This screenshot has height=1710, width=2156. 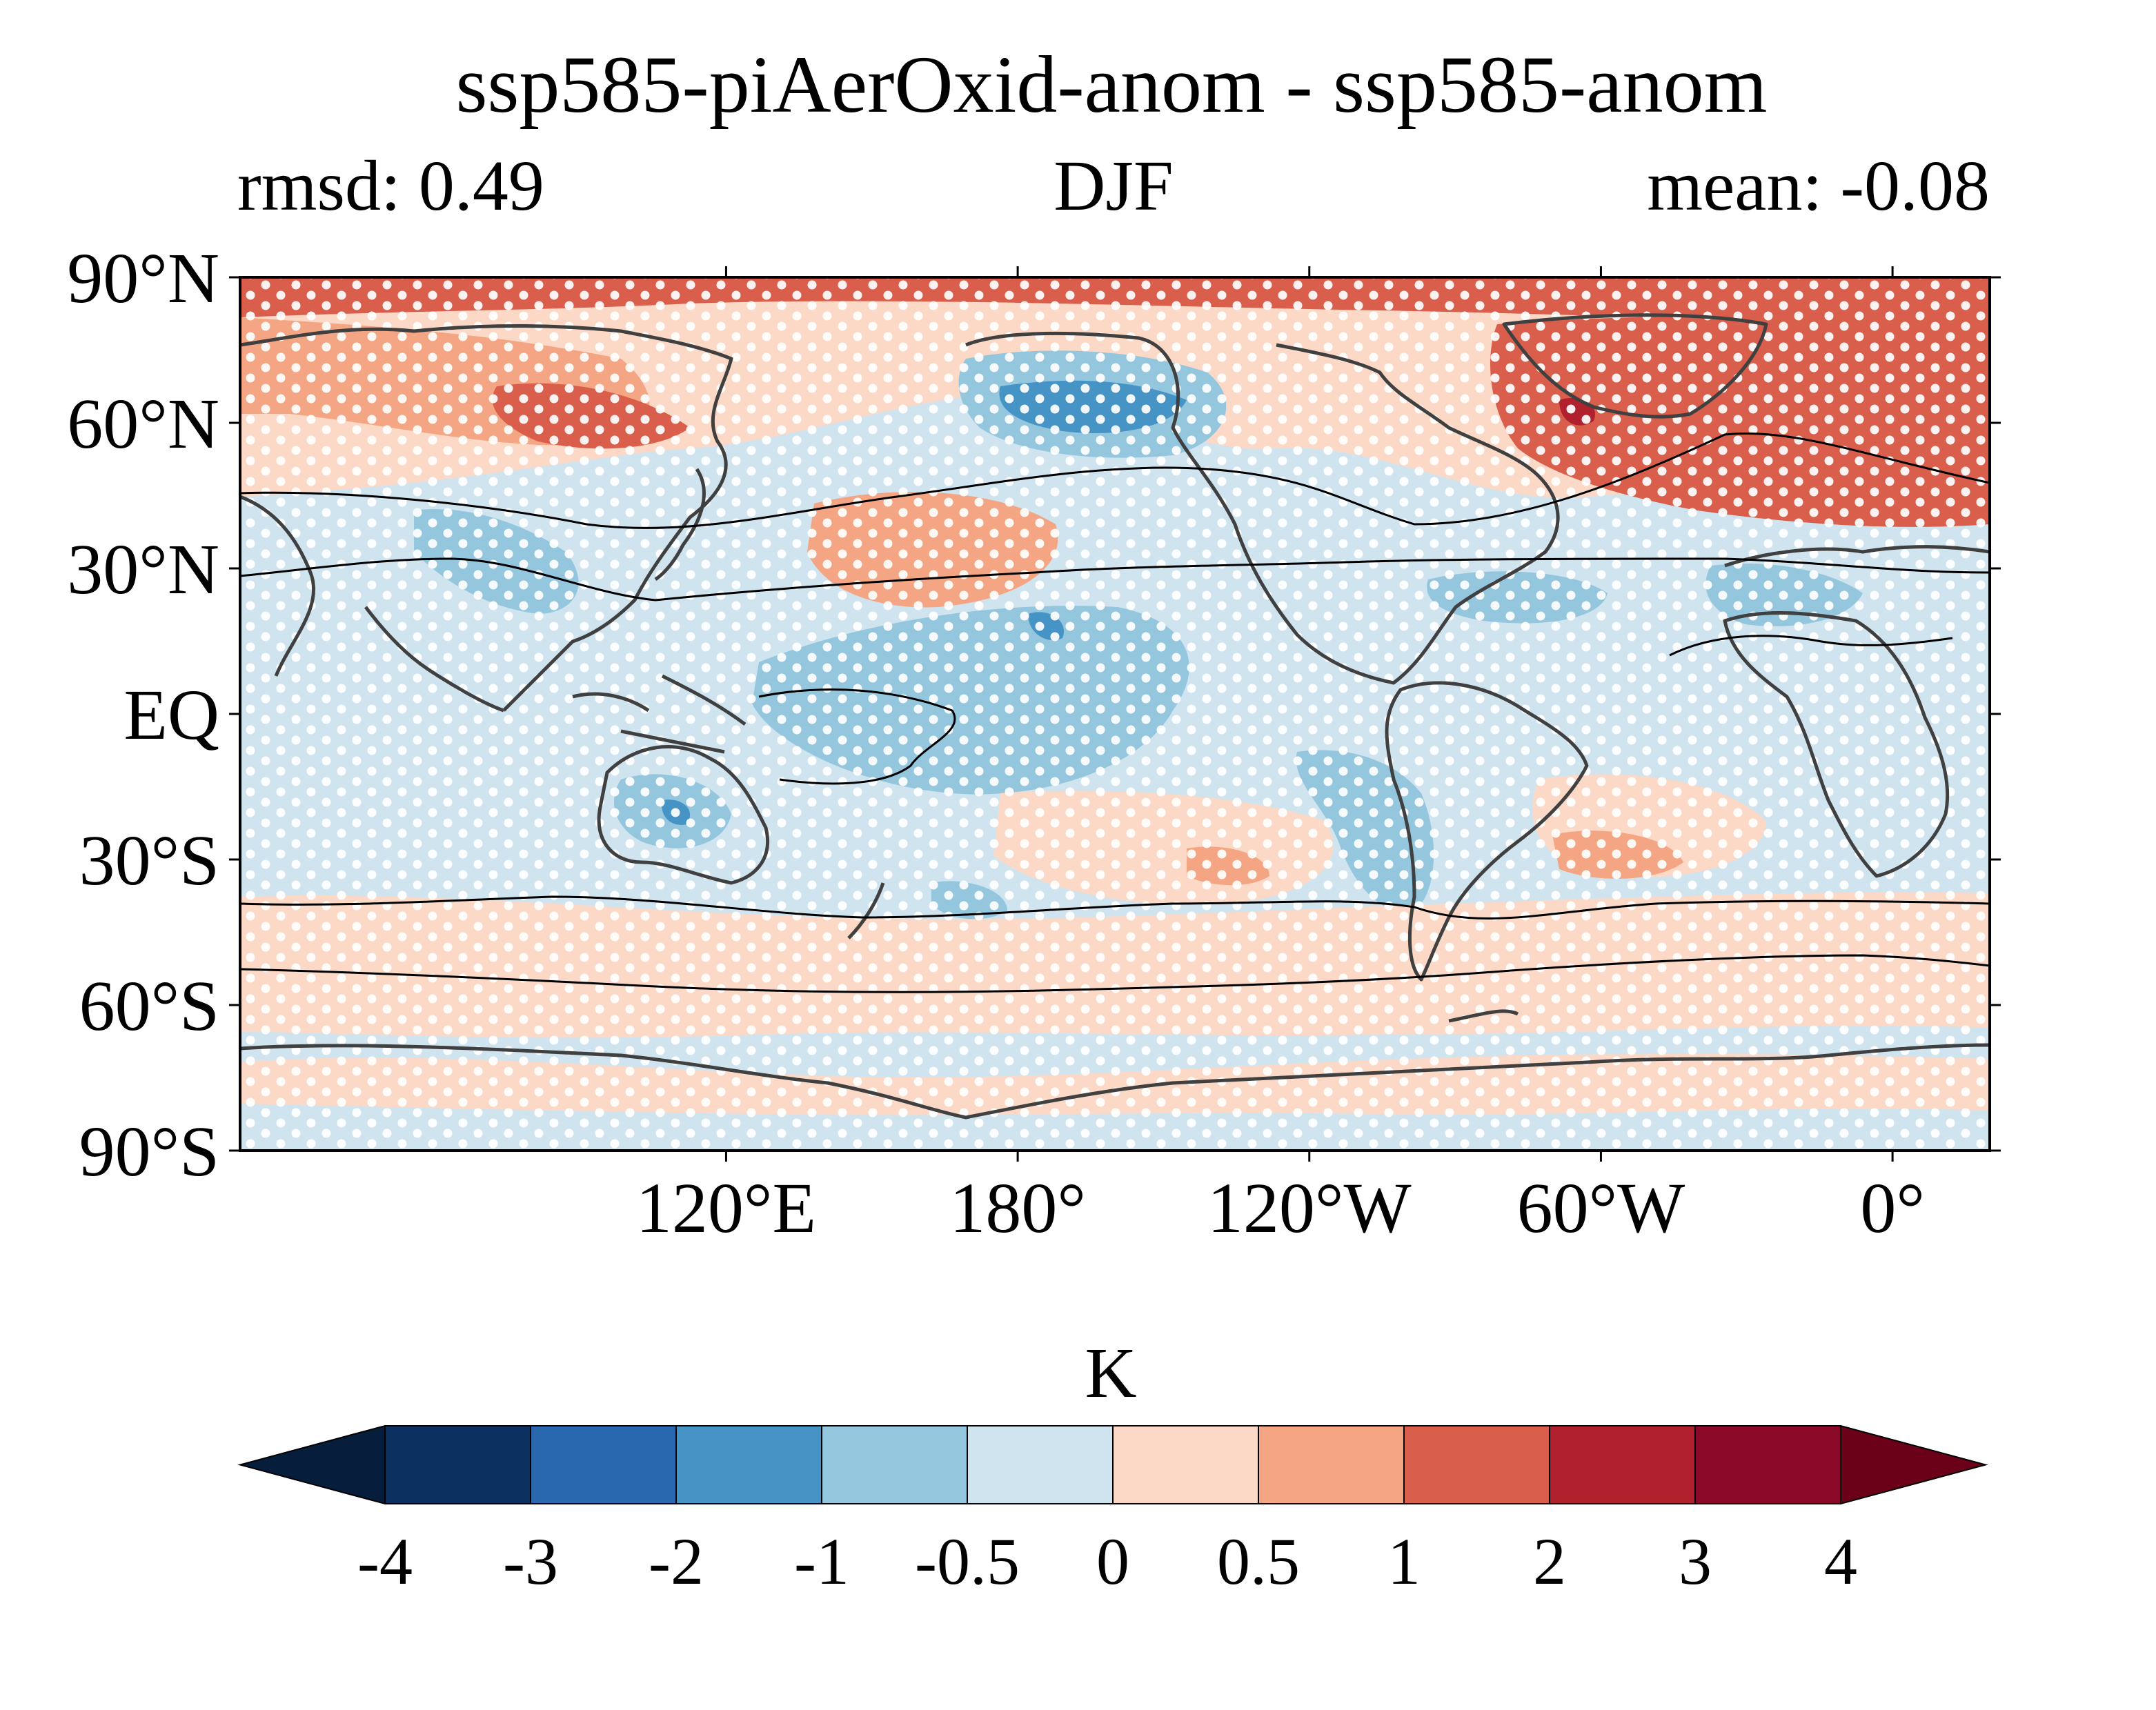 I want to click on rmsd-label: rmsd: 0.49, so click(x=391, y=186).